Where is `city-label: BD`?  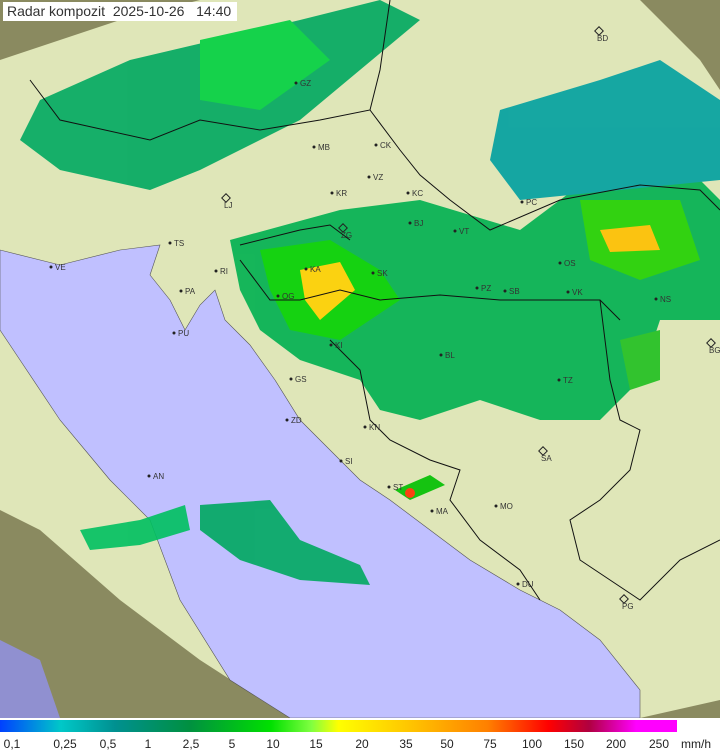 city-label: BD is located at coordinates (602, 38).